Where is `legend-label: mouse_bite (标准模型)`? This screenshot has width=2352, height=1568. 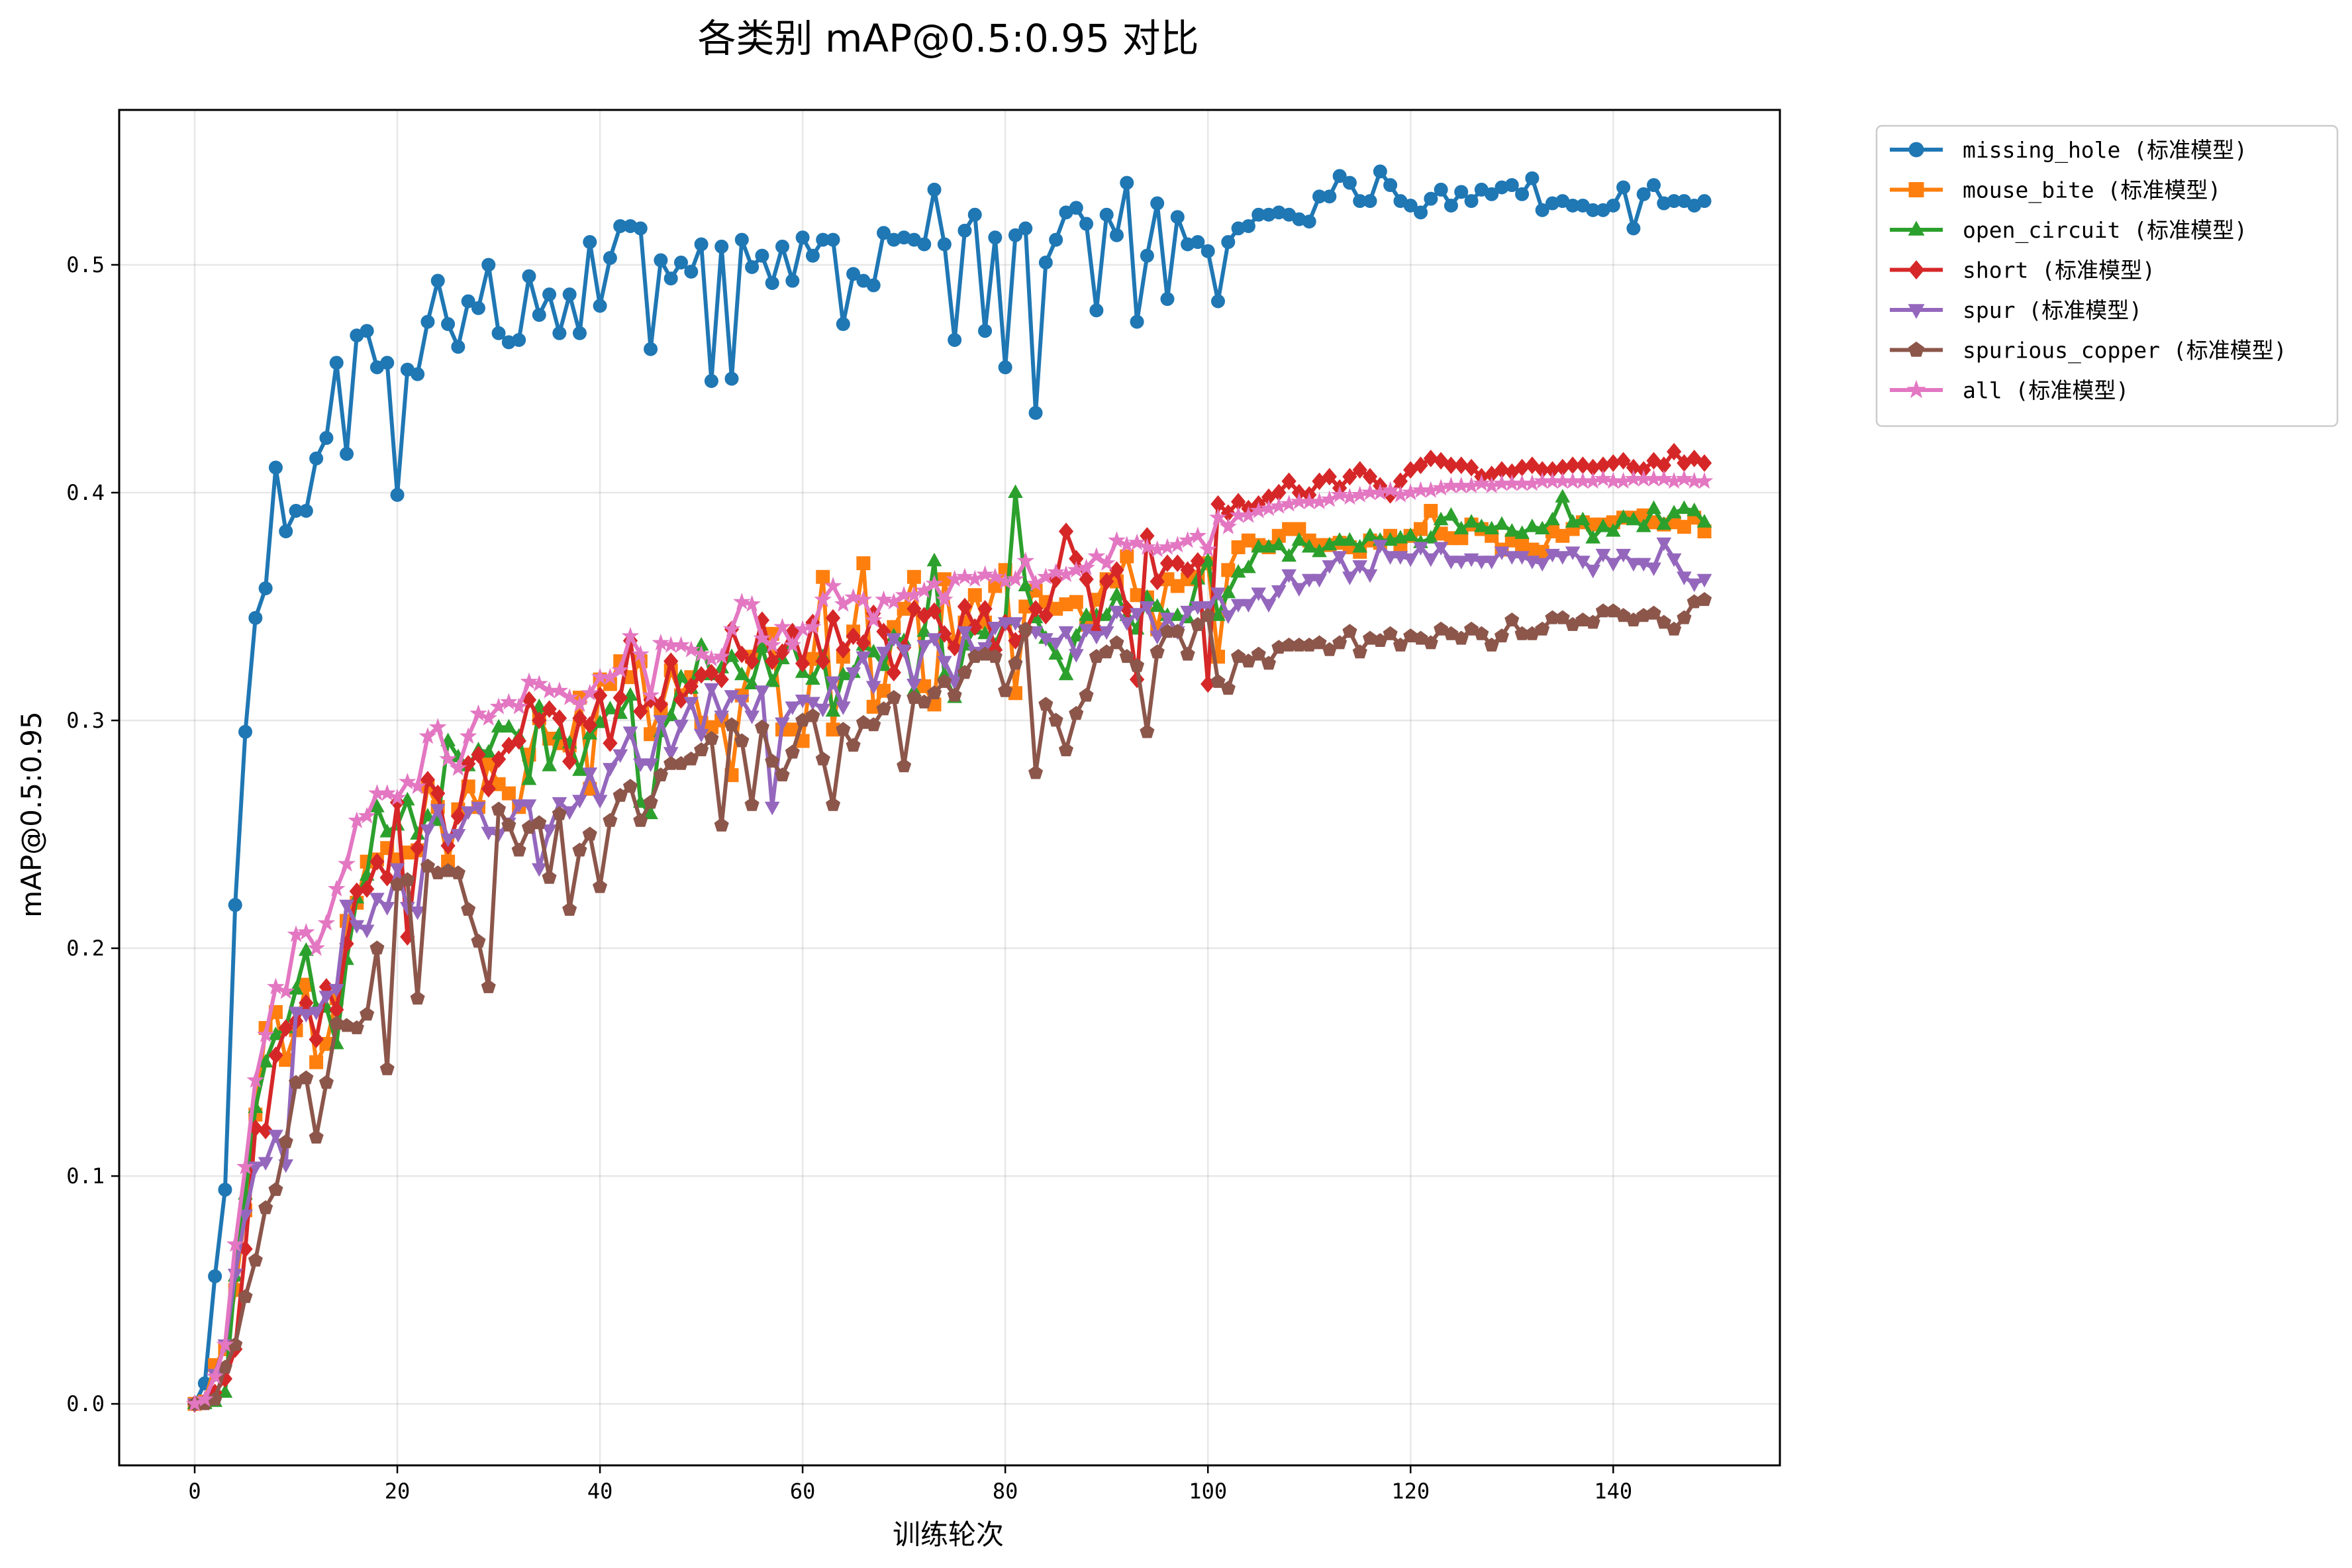 legend-label: mouse_bite (标准模型) is located at coordinates (2092, 190).